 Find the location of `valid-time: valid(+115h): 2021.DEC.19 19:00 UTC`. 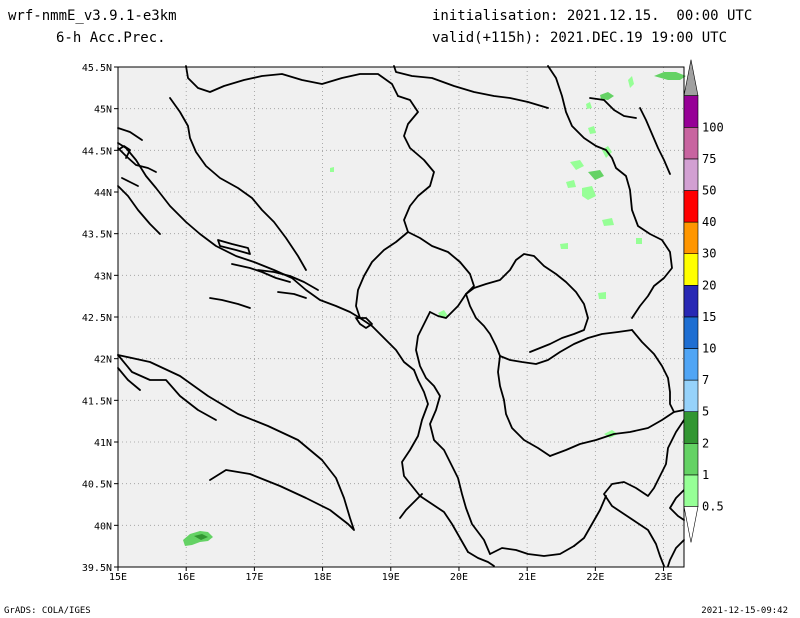

valid-time: valid(+115h): 2021.DEC.19 19:00 UTC is located at coordinates (580, 38).